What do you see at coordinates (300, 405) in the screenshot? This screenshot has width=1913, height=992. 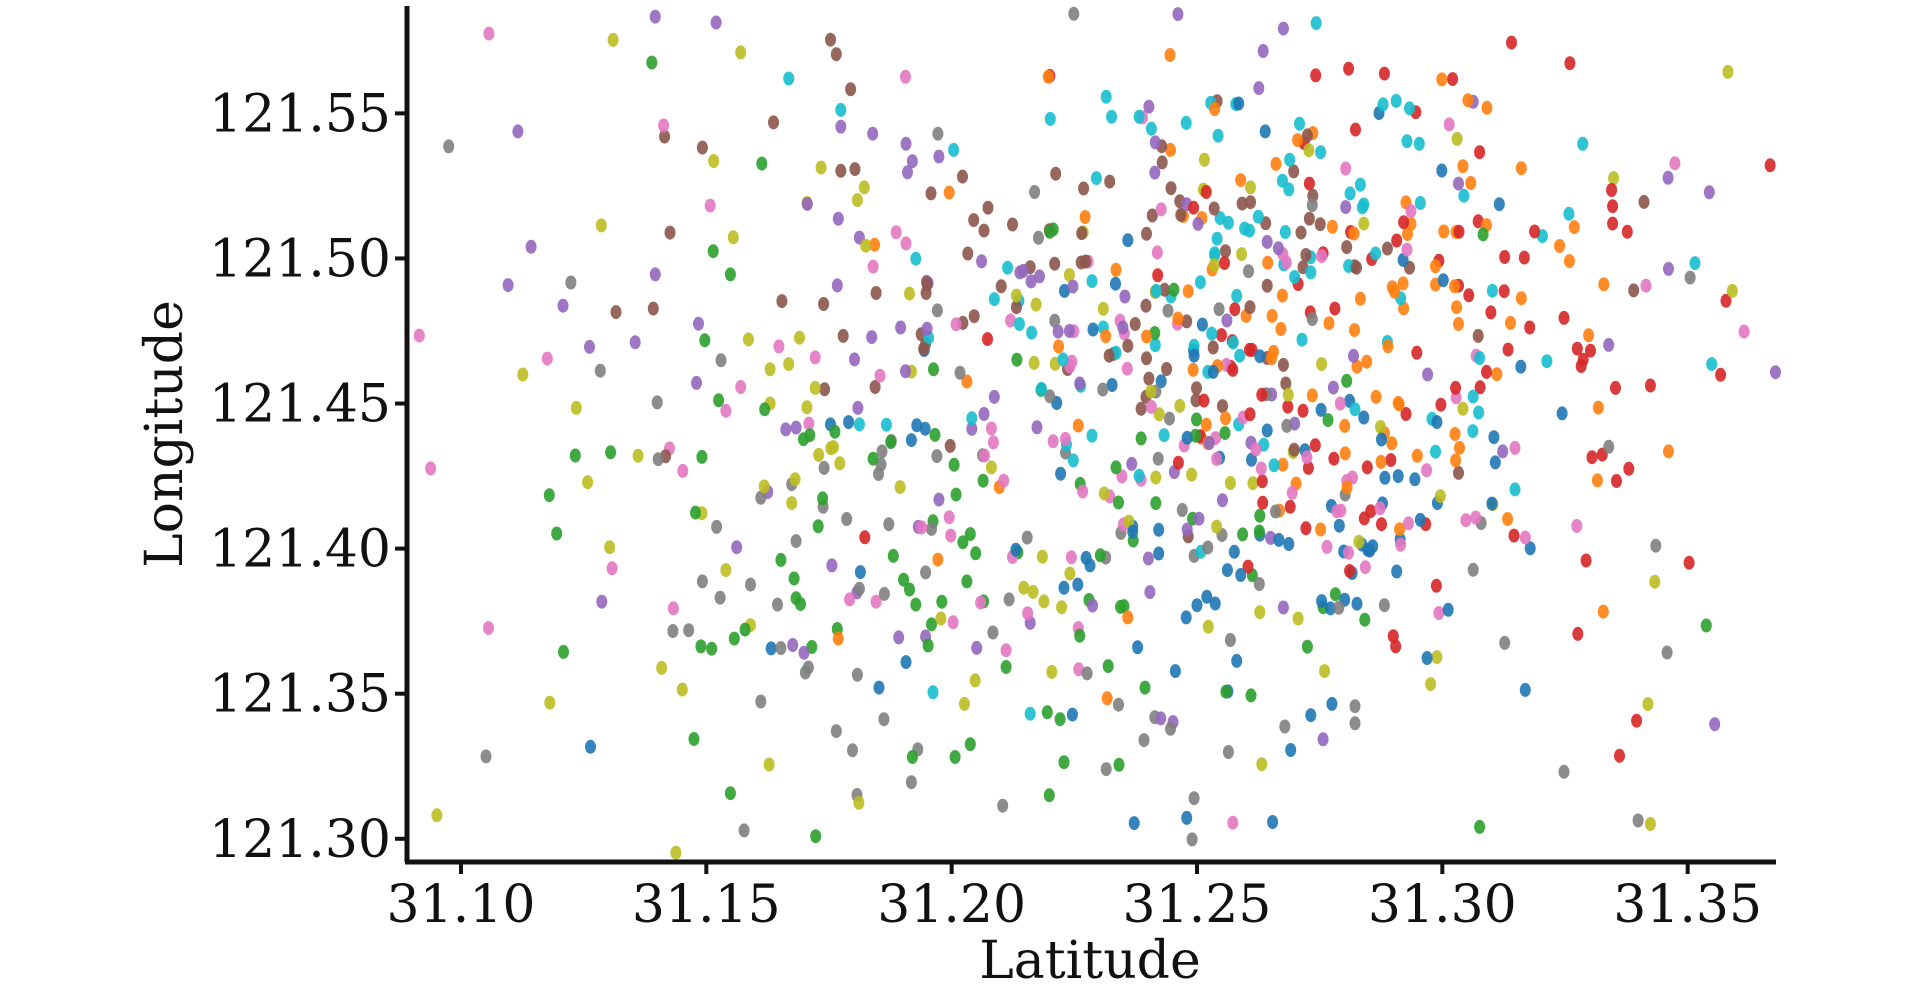 I see `y-tick-label: 121.45` at bounding box center [300, 405].